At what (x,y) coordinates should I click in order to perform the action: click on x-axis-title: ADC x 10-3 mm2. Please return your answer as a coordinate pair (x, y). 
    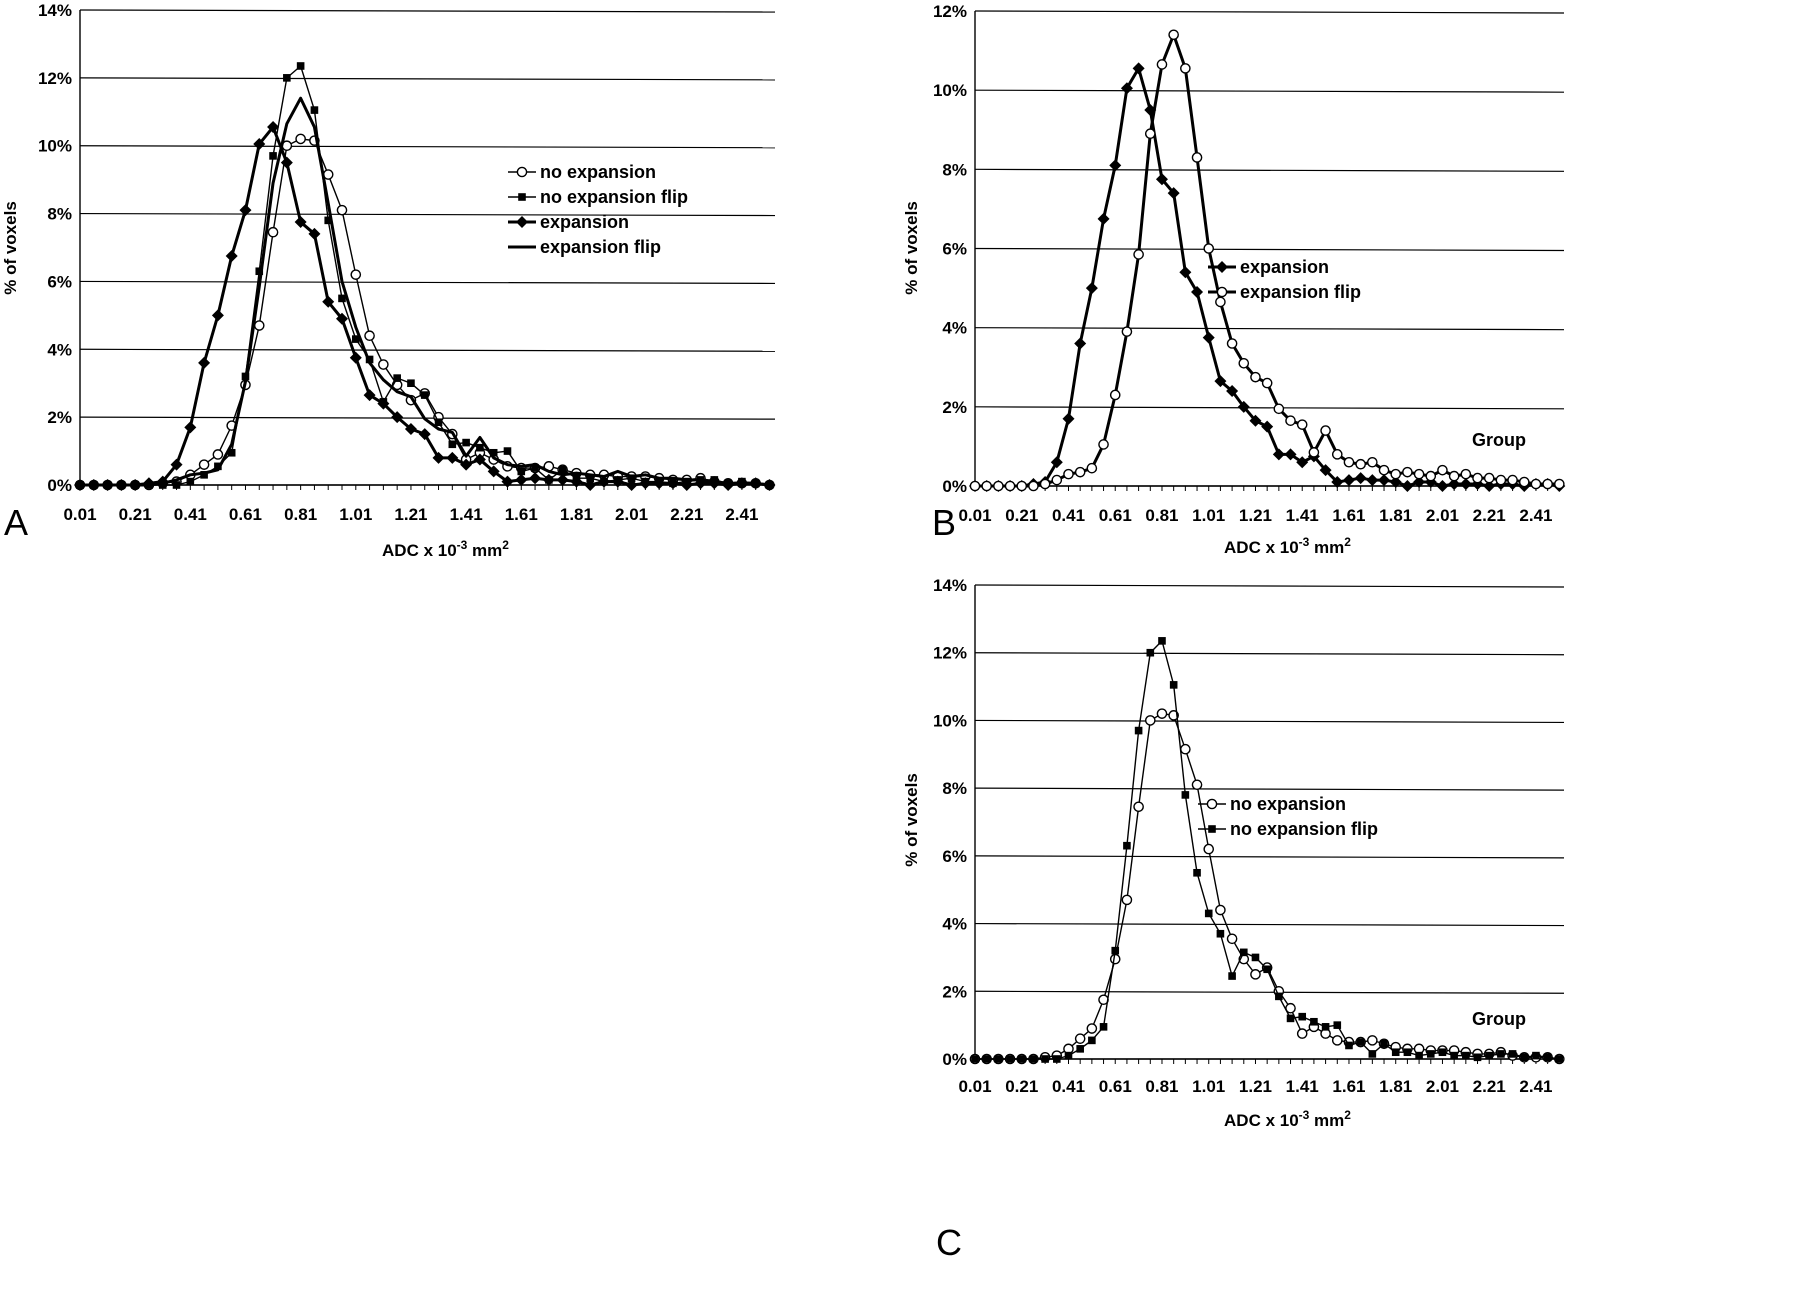
    Looking at the image, I should click on (445, 549).